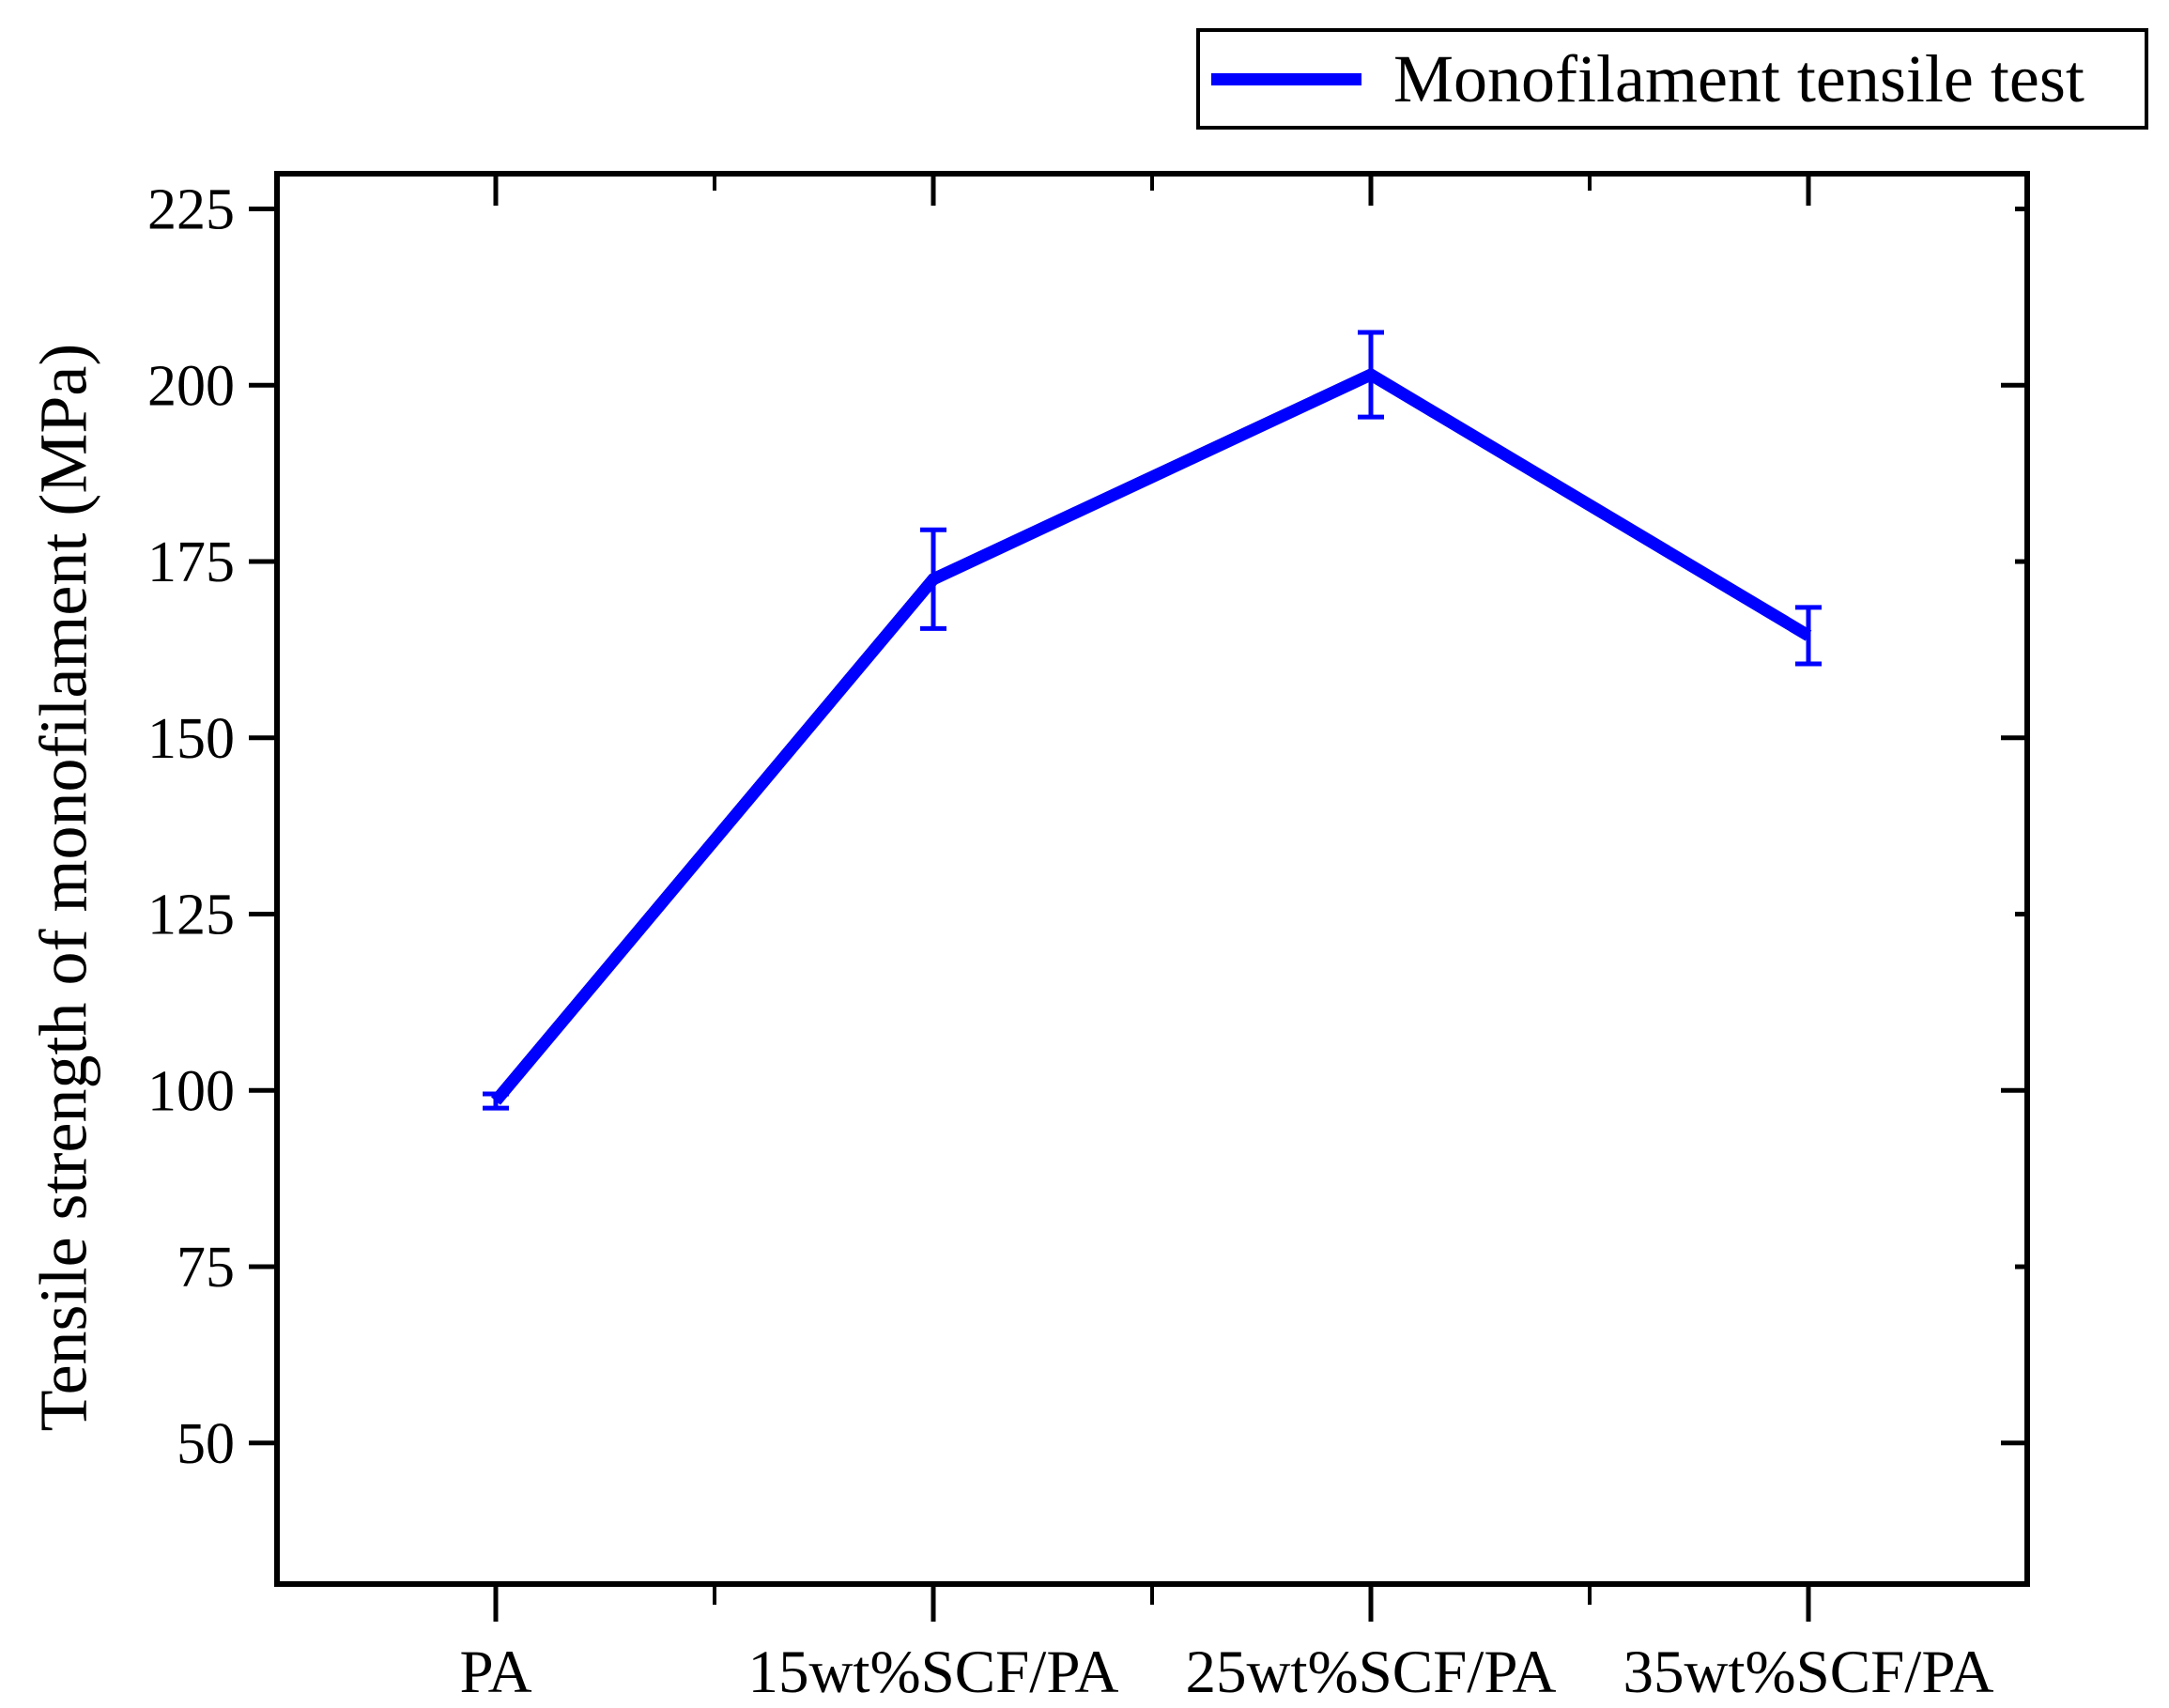 This screenshot has width=2169, height=1708. I want to click on legend-label: Monofilament tensile test, so click(1738, 78).